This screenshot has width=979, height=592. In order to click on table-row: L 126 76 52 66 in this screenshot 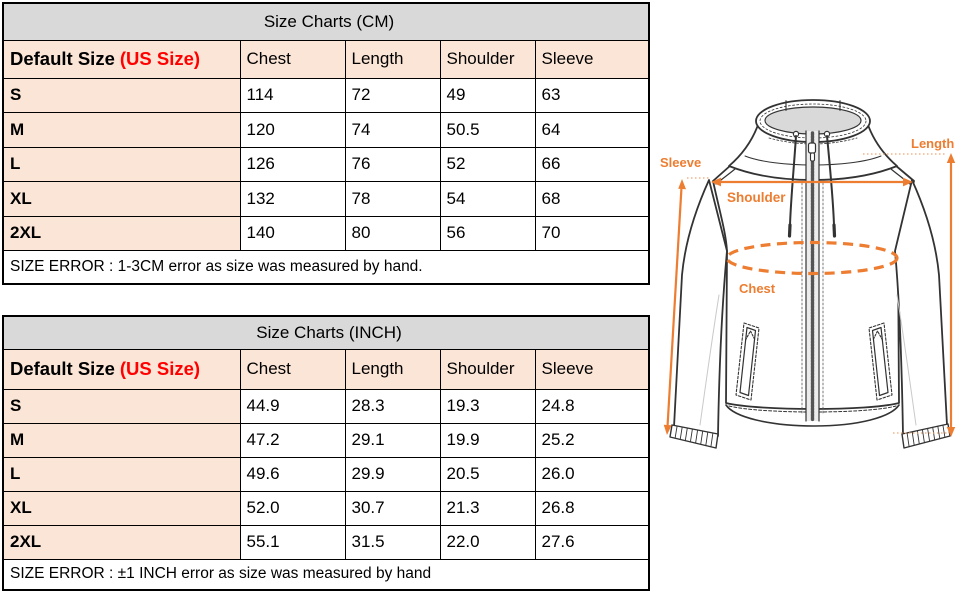, I will do `click(326, 164)`.